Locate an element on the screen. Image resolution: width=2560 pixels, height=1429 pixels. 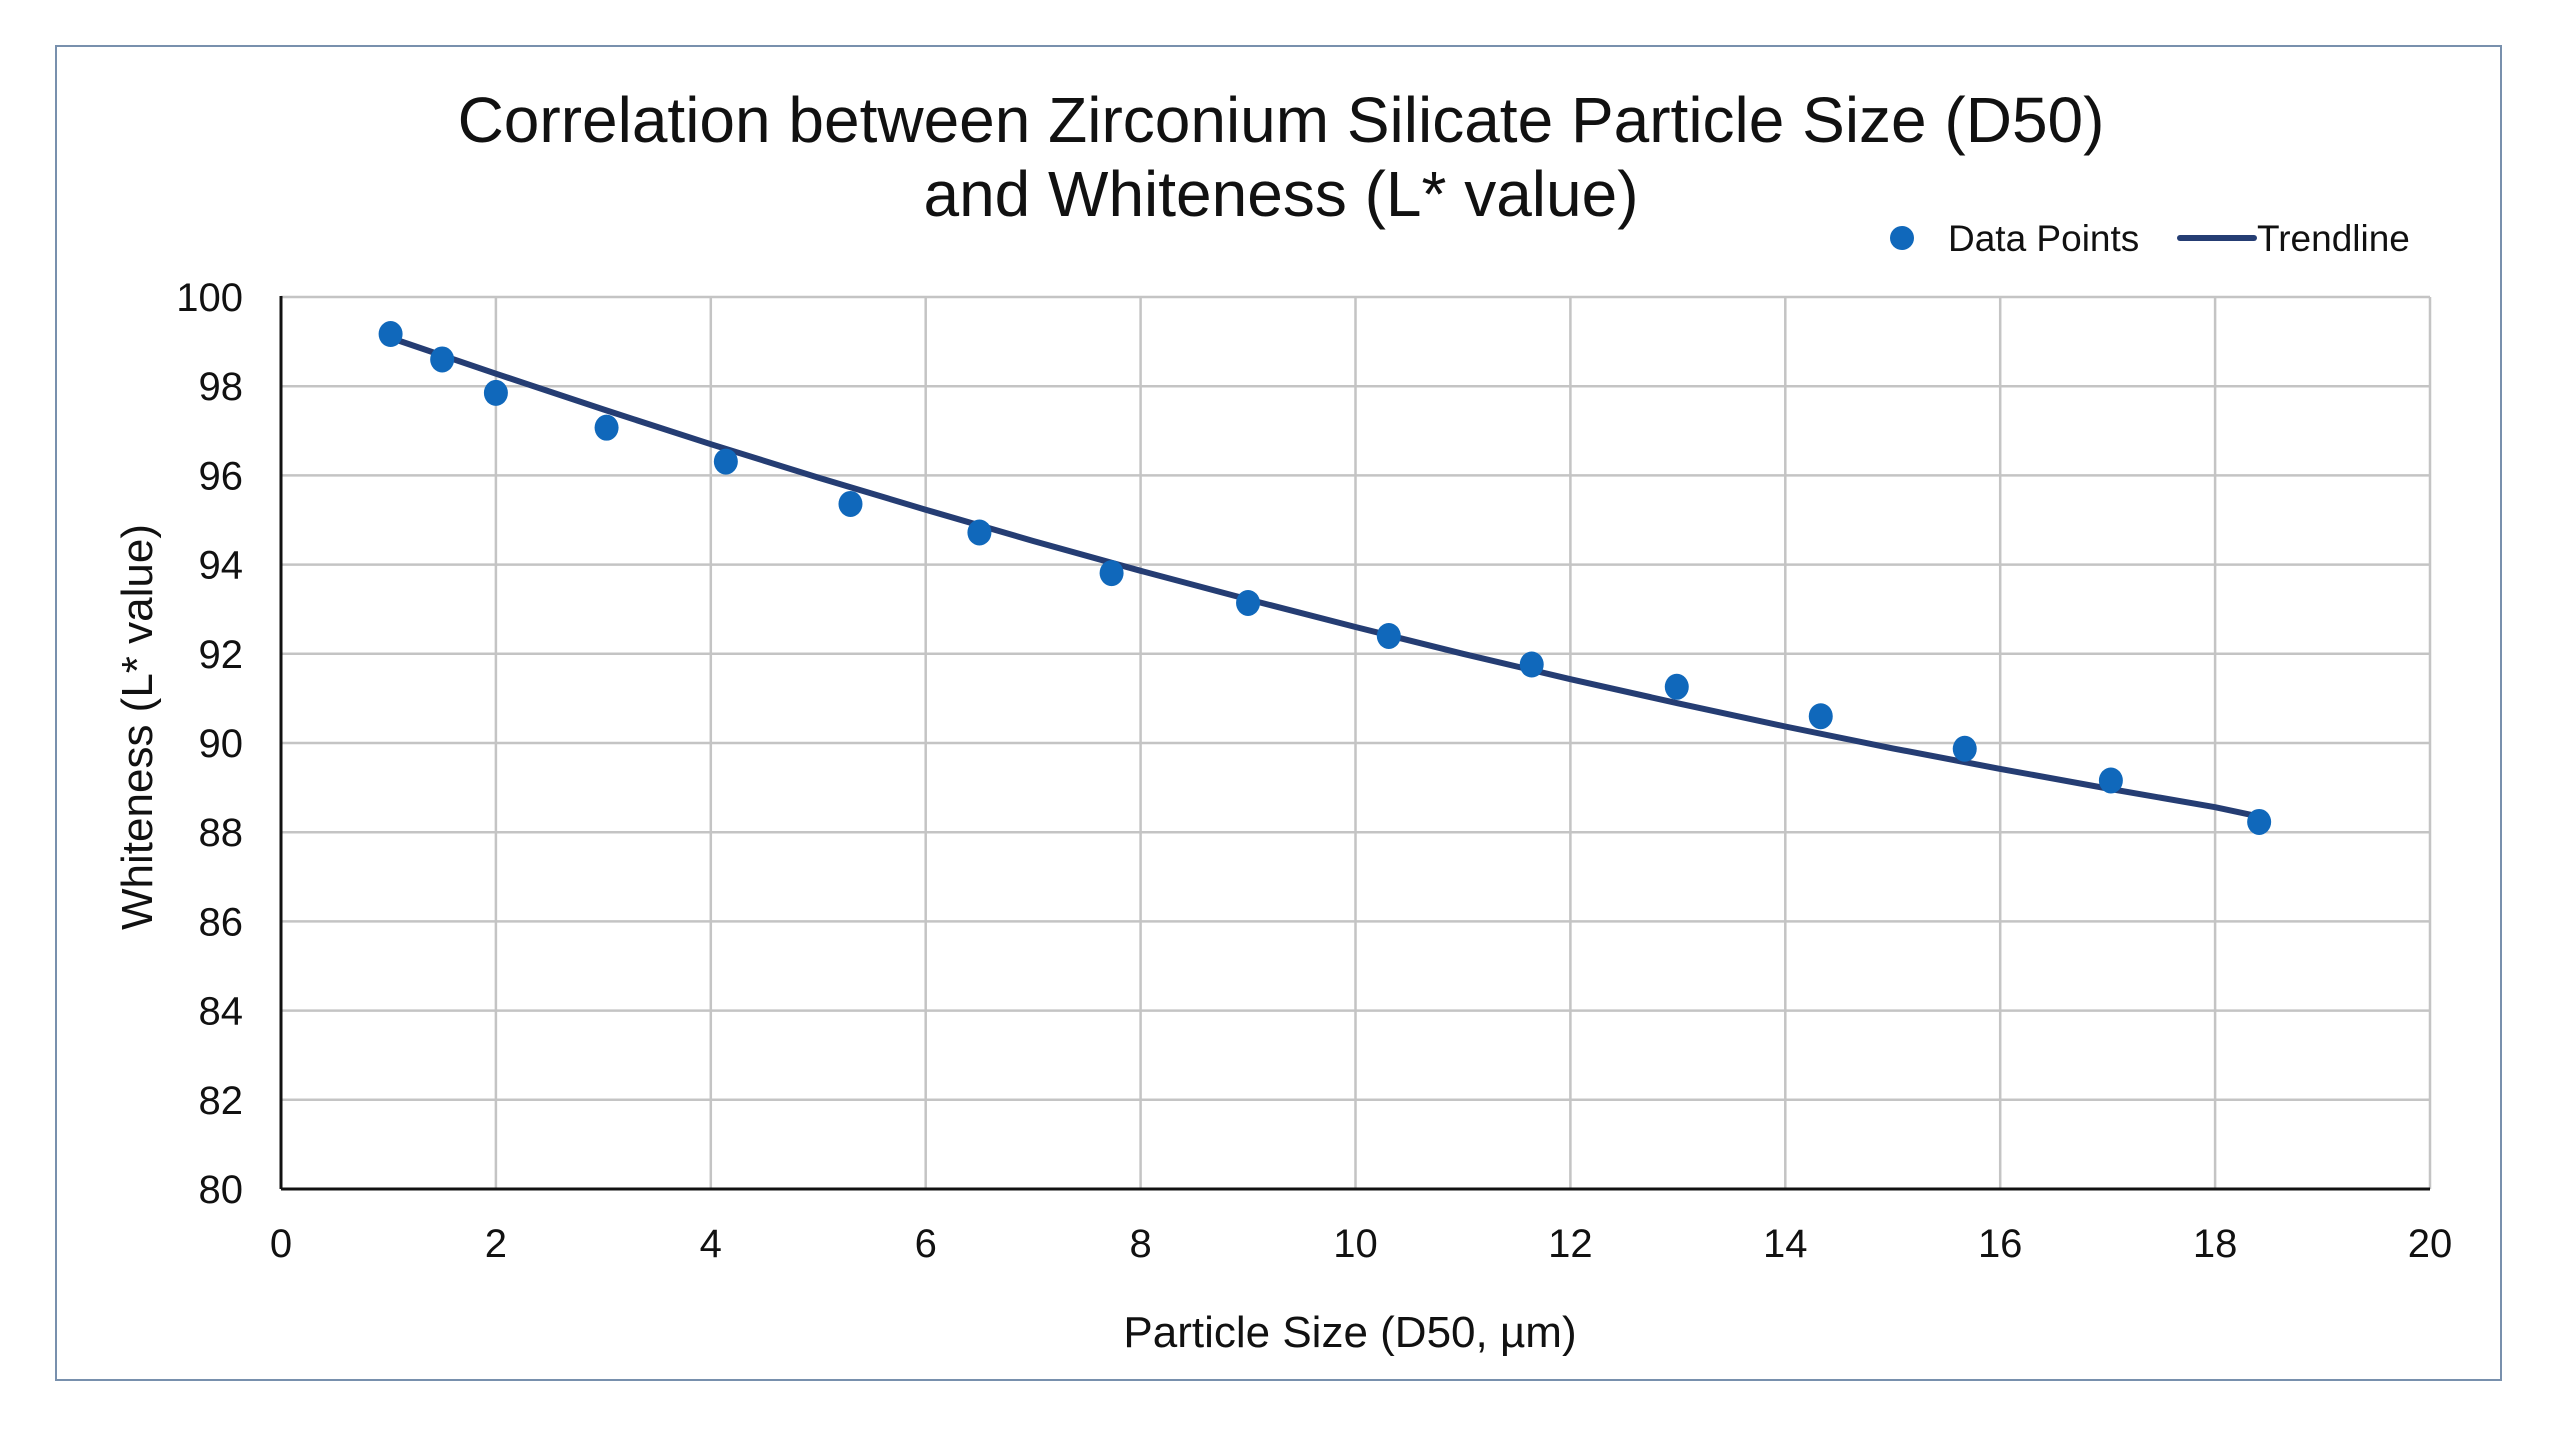
y-tick-label: 98 is located at coordinates (221, 387).